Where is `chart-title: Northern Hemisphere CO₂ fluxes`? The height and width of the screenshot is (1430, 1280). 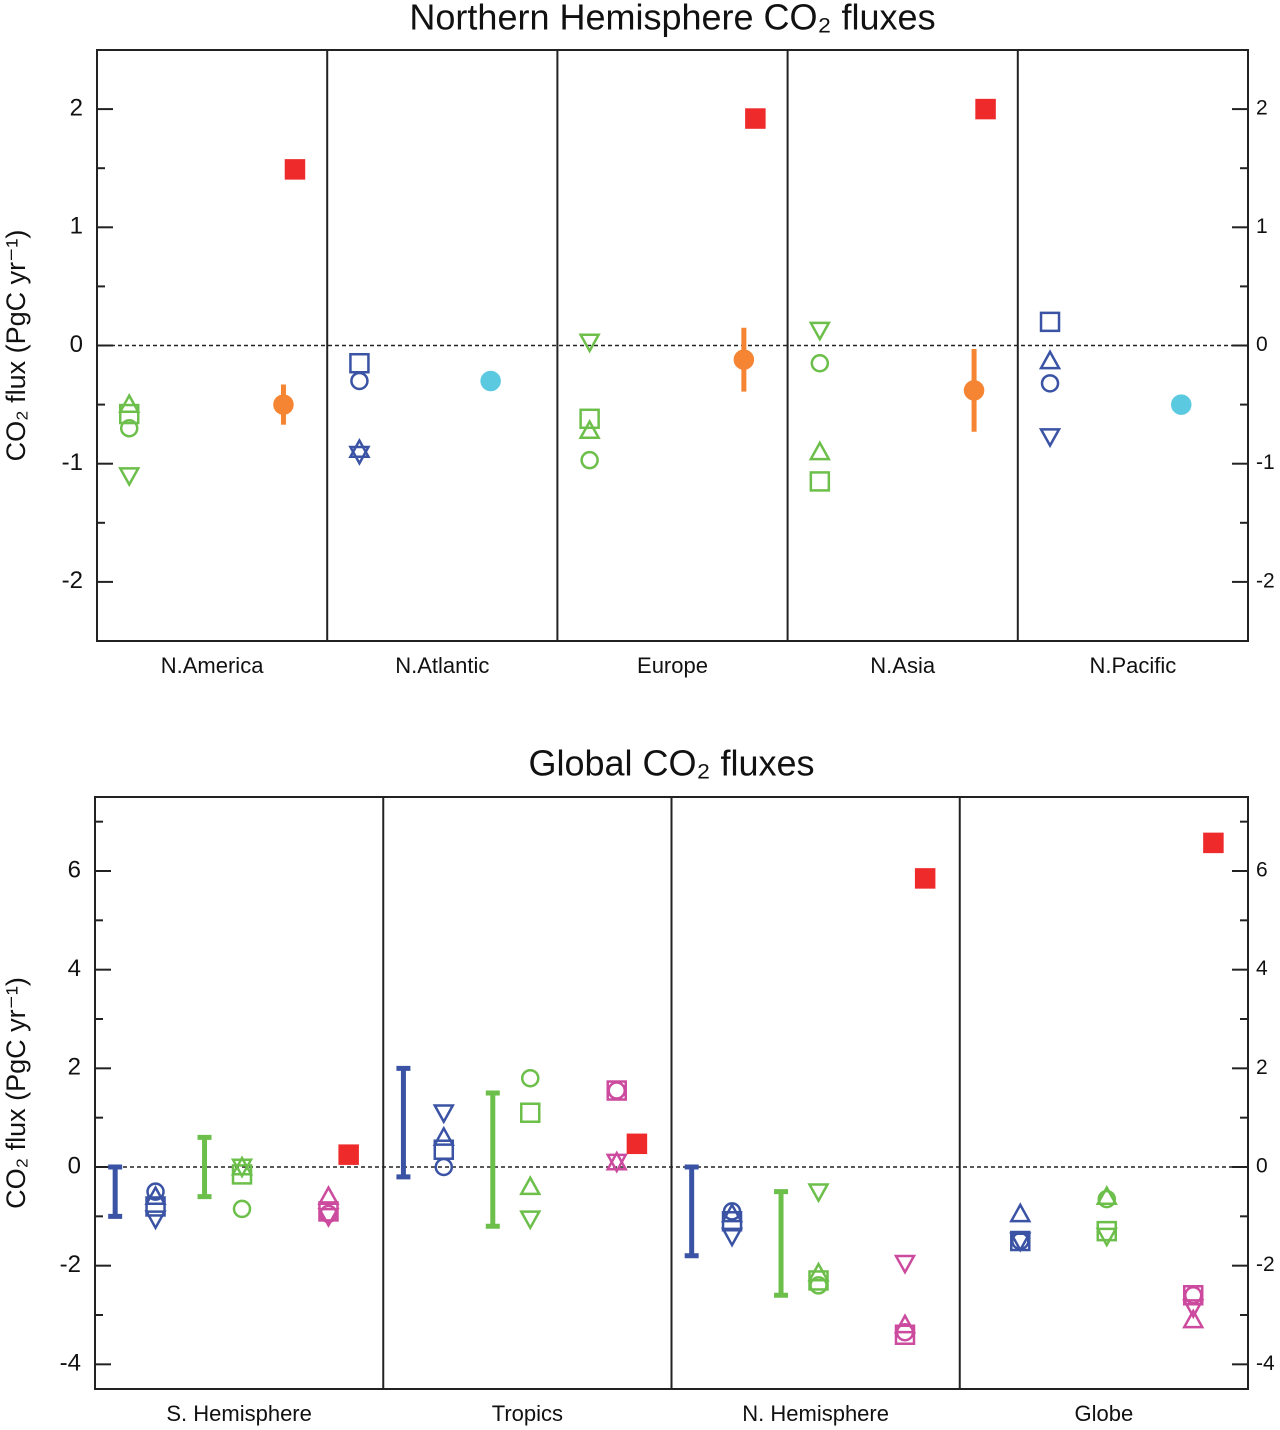
chart-title: Northern Hemisphere CO₂ fluxes is located at coordinates (672, 19).